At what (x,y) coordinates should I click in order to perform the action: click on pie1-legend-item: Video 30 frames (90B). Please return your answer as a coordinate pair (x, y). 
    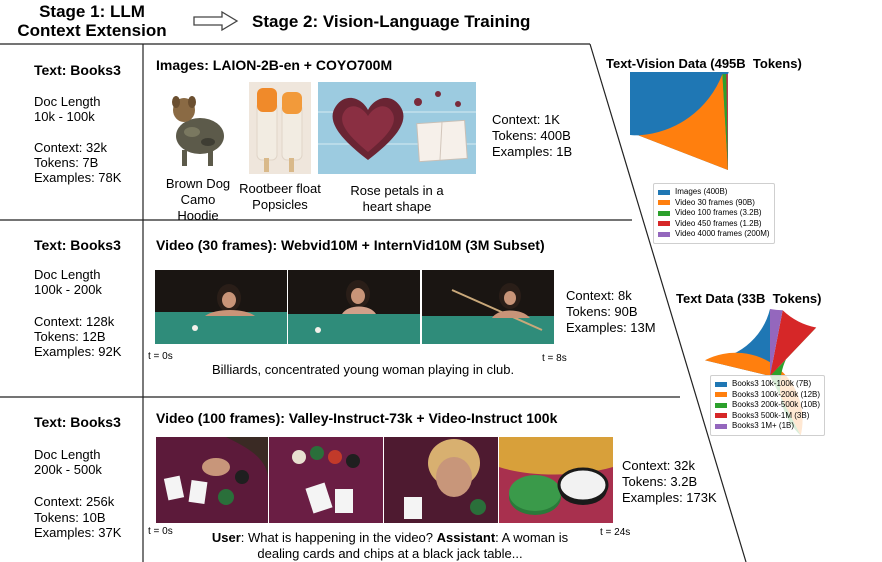
    Looking at the image, I should click on (714, 203).